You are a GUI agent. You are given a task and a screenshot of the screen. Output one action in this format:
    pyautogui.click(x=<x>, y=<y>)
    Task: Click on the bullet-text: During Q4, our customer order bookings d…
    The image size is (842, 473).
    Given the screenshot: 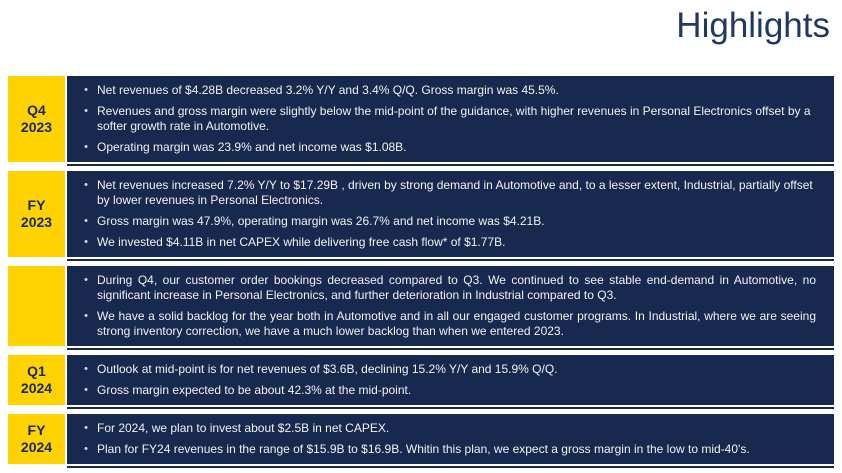 What is the action you would take?
    pyautogui.click(x=456, y=287)
    